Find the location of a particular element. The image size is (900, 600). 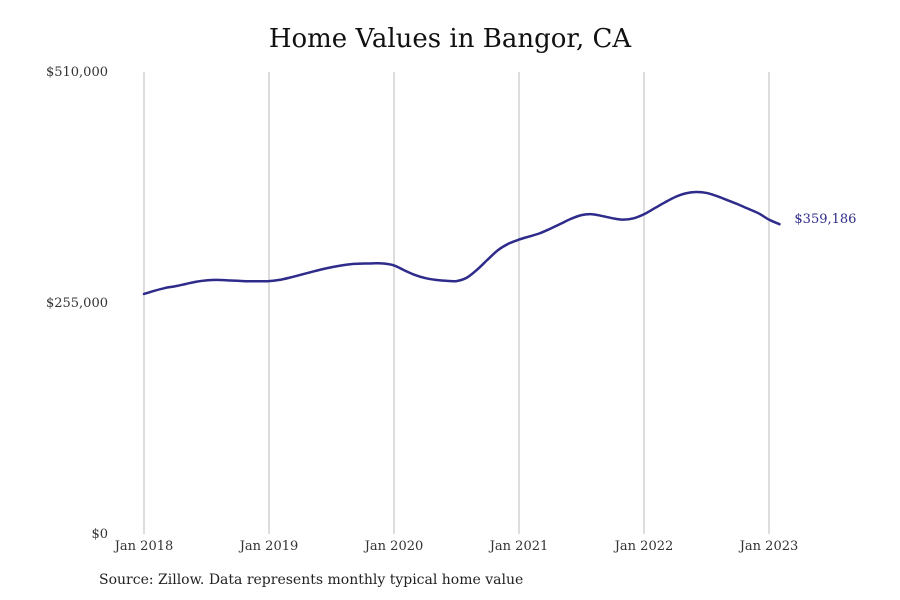

y-tick-label-510000: $510,000 is located at coordinates (77, 72).